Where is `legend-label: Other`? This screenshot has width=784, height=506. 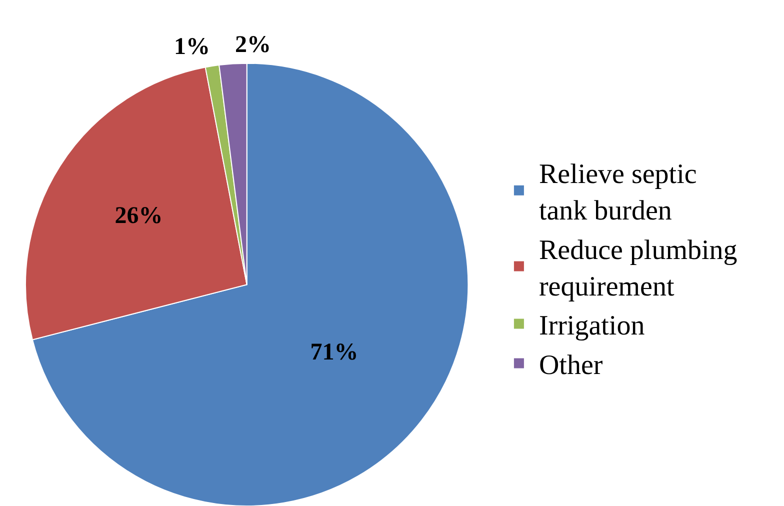
legend-label: Other is located at coordinates (571, 366).